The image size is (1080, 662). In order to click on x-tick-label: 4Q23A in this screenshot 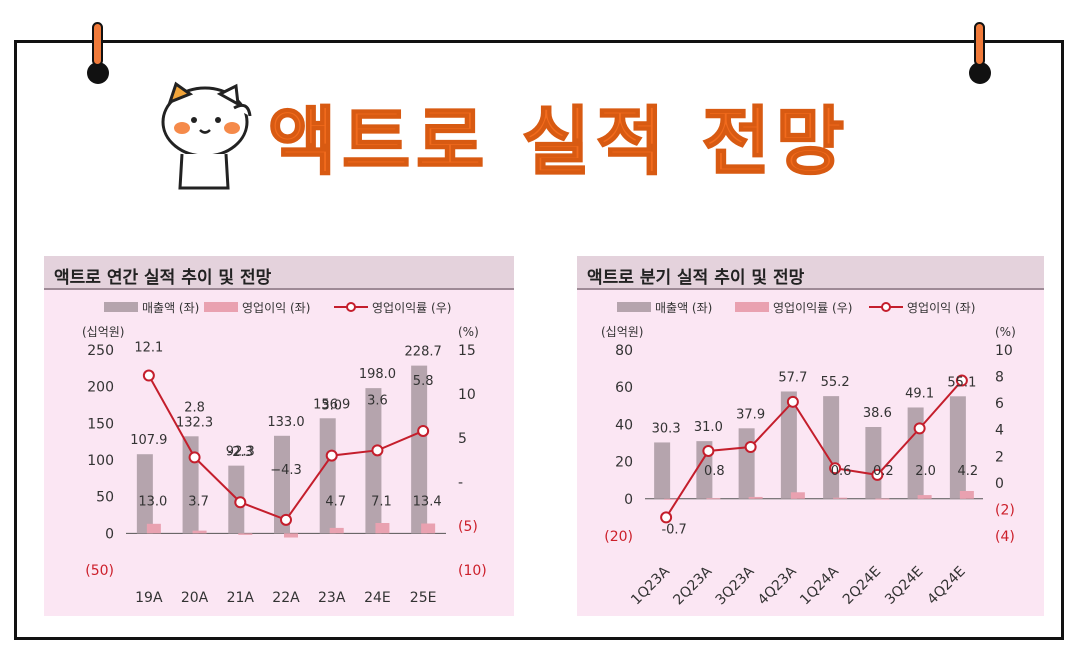, I will do `click(777, 585)`.